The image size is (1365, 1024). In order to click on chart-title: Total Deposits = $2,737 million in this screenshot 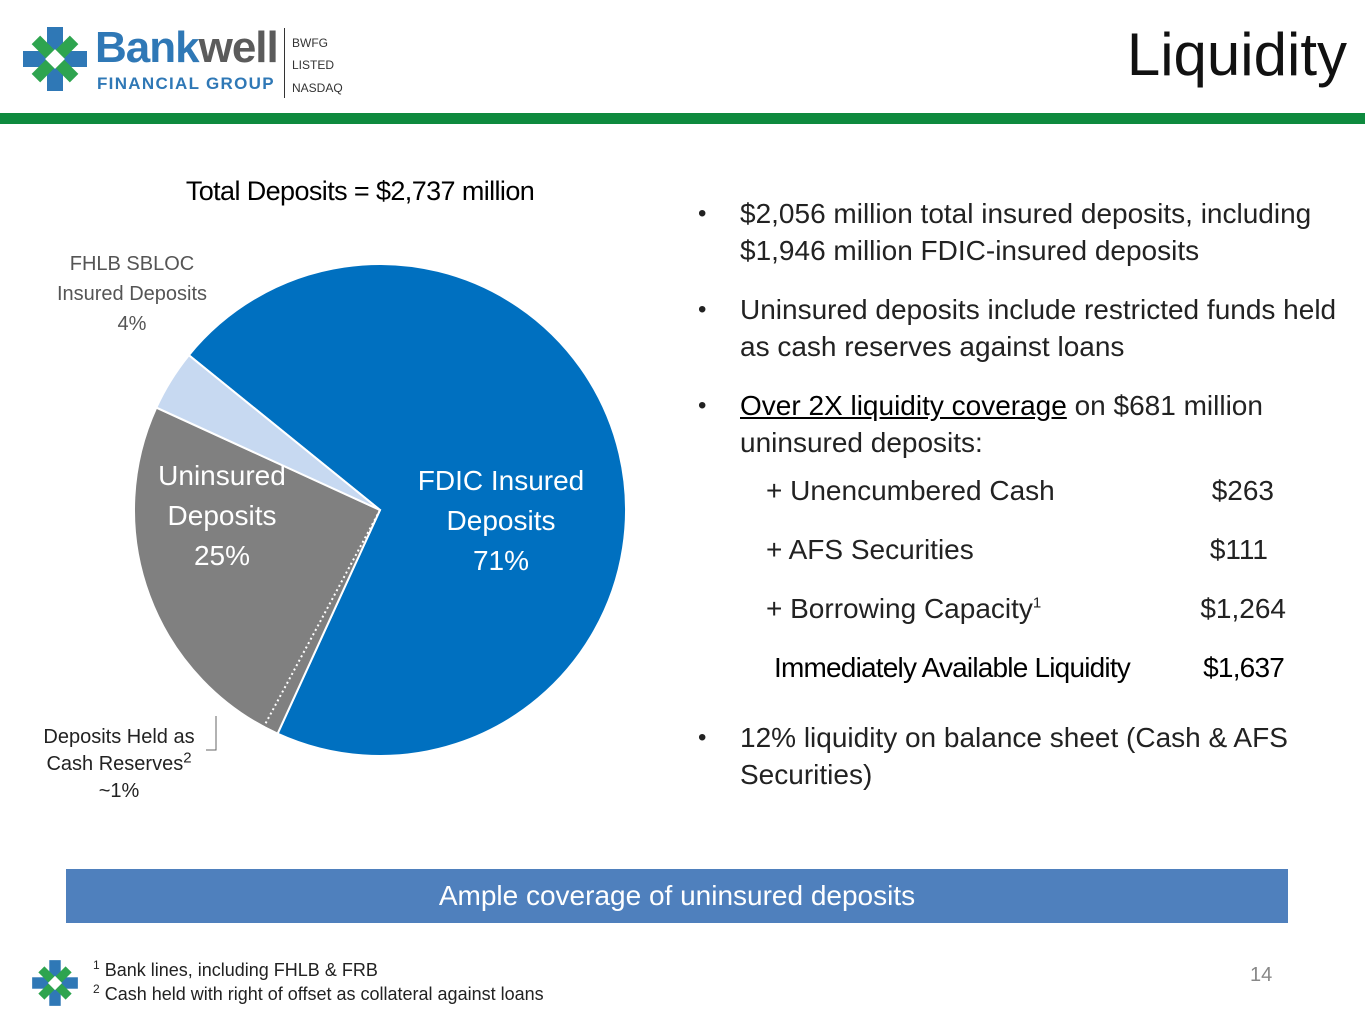, I will do `click(360, 191)`.